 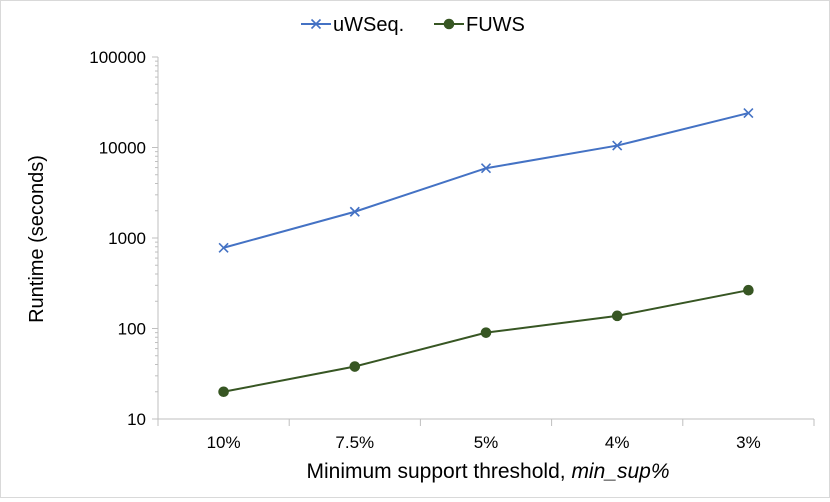 I want to click on legend: uWSeq. FUWS, so click(x=413, y=25).